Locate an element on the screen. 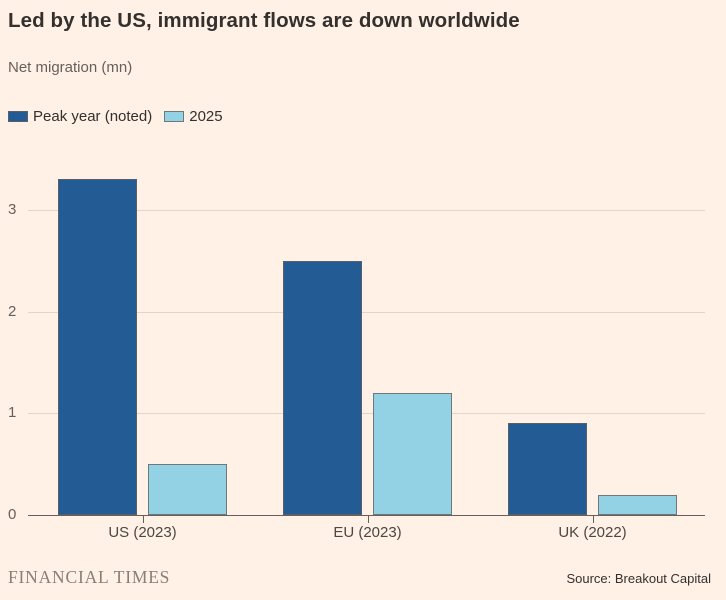 This screenshot has height=600, width=726. x-axis-line is located at coordinates (366, 515).